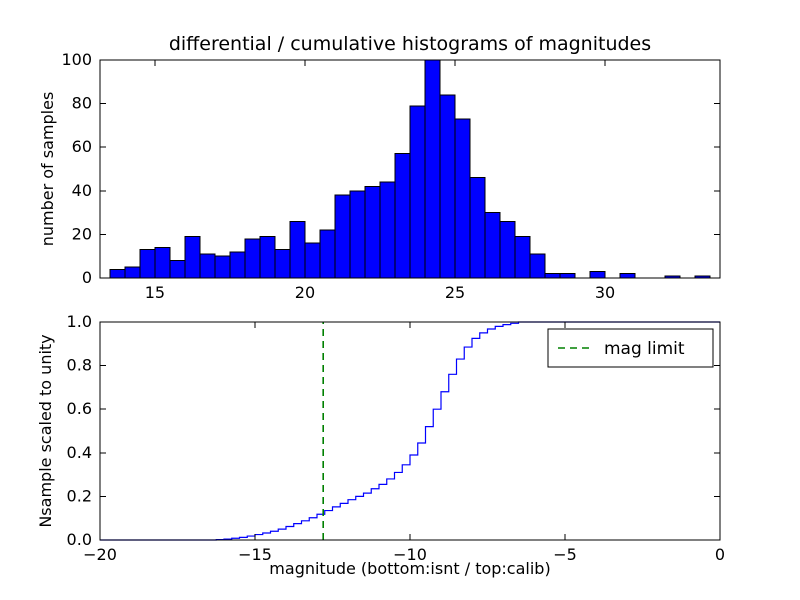 This screenshot has width=800, height=600. What do you see at coordinates (82, 146) in the screenshot?
I see `y-tick-label: 60` at bounding box center [82, 146].